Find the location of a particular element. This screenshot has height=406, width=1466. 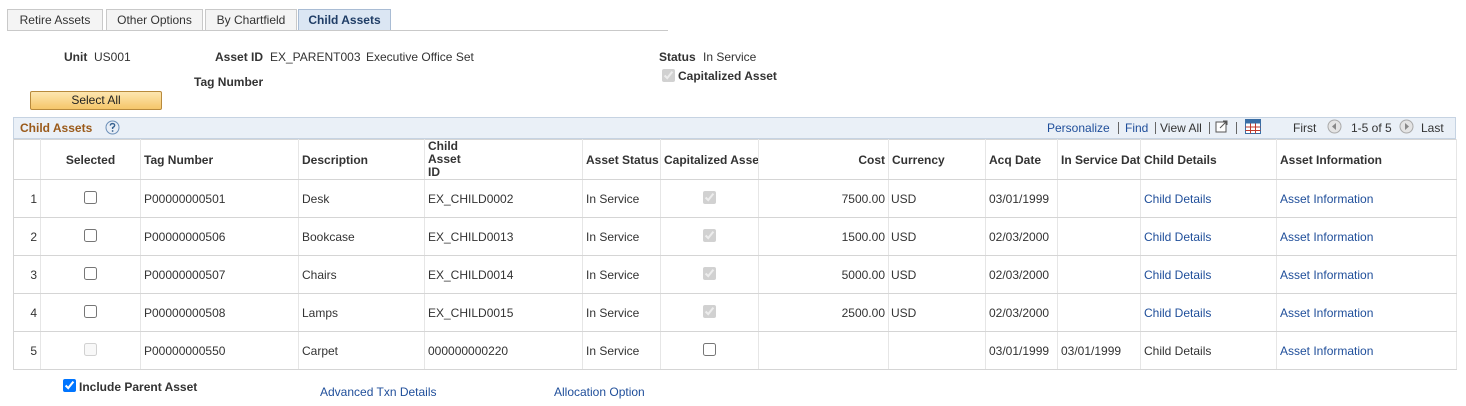

column-header: Child Details is located at coordinates (1180, 159).